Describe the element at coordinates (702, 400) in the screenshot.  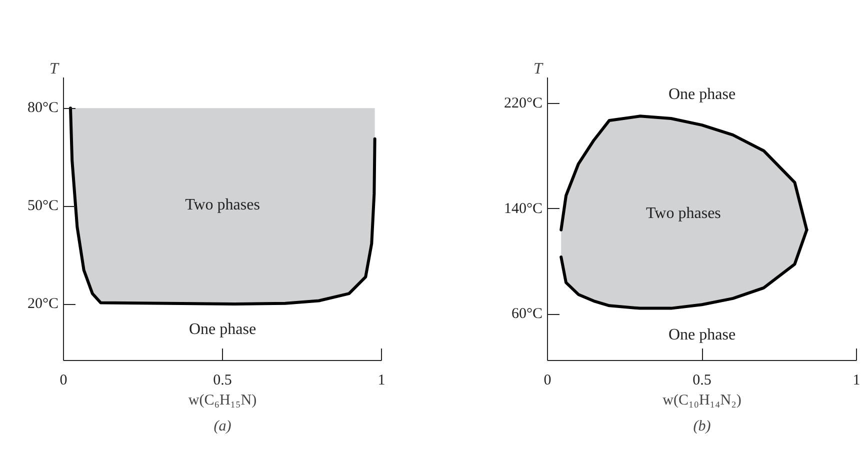
I see `x-axis-title: w(C₁₀H₁₄N₂)` at that location.